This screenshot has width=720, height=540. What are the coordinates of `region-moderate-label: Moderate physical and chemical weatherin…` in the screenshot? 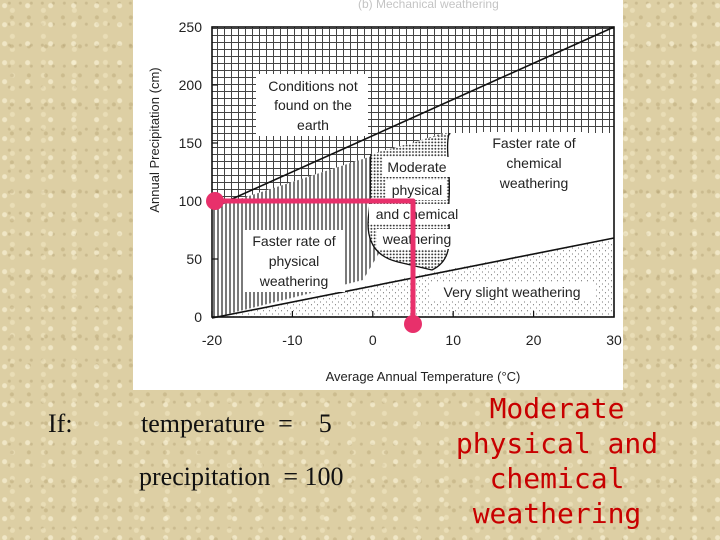 It's located at (418, 203).